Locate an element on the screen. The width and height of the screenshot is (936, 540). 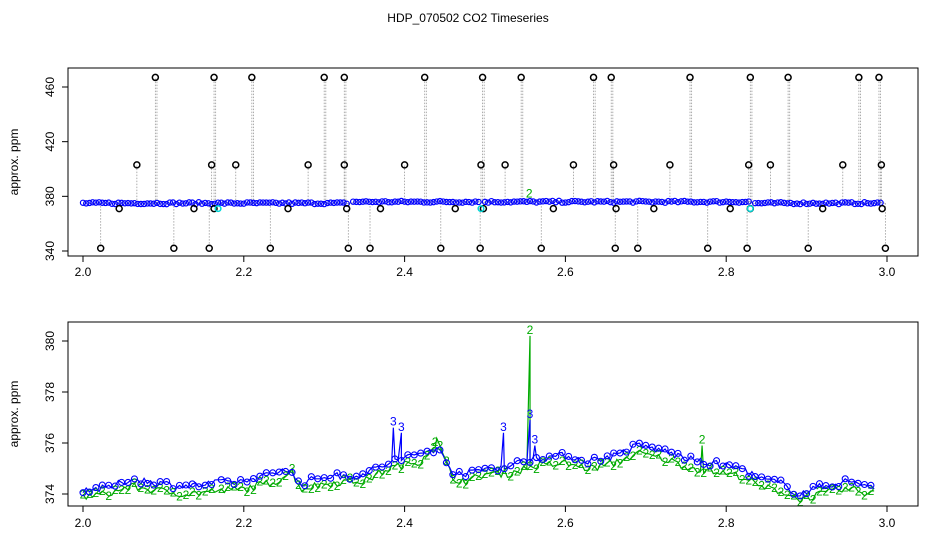
bottom-y-tick-label: 378 is located at coordinates (50, 392).